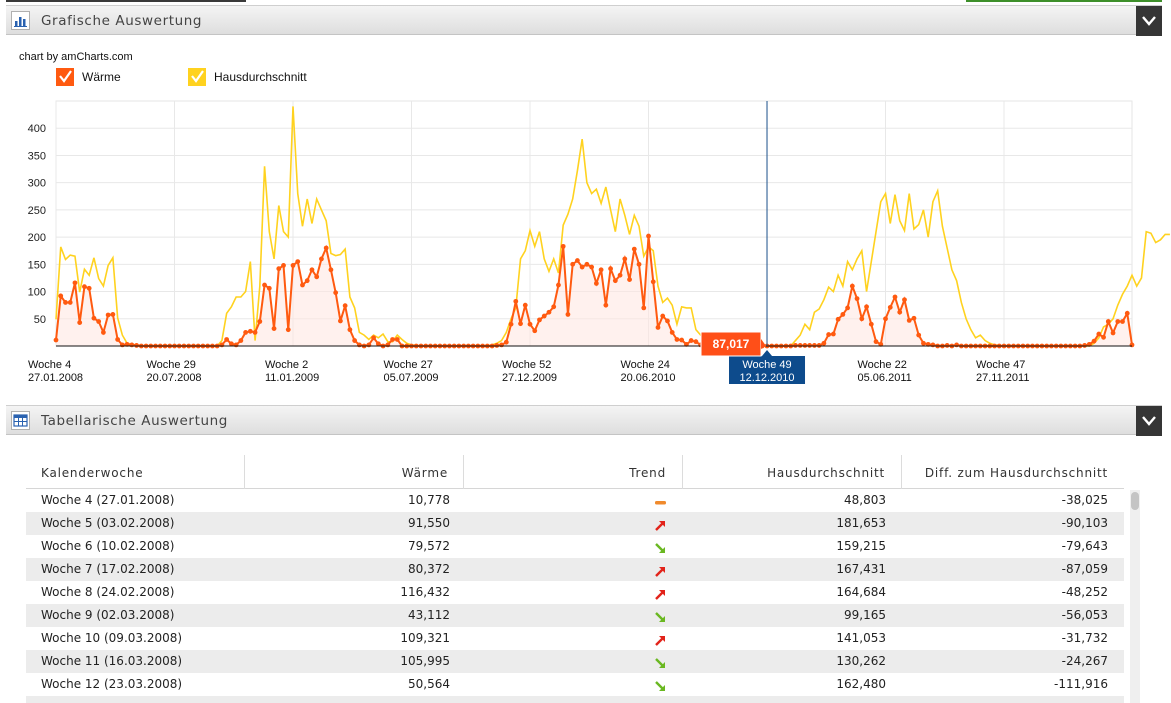 This screenshot has height=703, width=1171. Describe the element at coordinates (108, 546) in the screenshot. I see `week-cell: Woche 6 (10.02.2008)` at that location.